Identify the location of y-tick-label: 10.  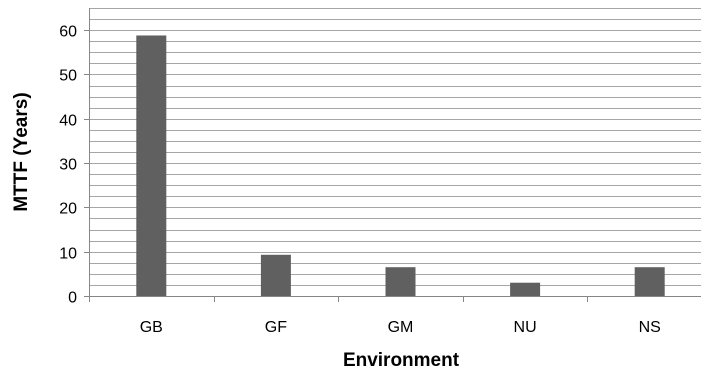
(68, 254).